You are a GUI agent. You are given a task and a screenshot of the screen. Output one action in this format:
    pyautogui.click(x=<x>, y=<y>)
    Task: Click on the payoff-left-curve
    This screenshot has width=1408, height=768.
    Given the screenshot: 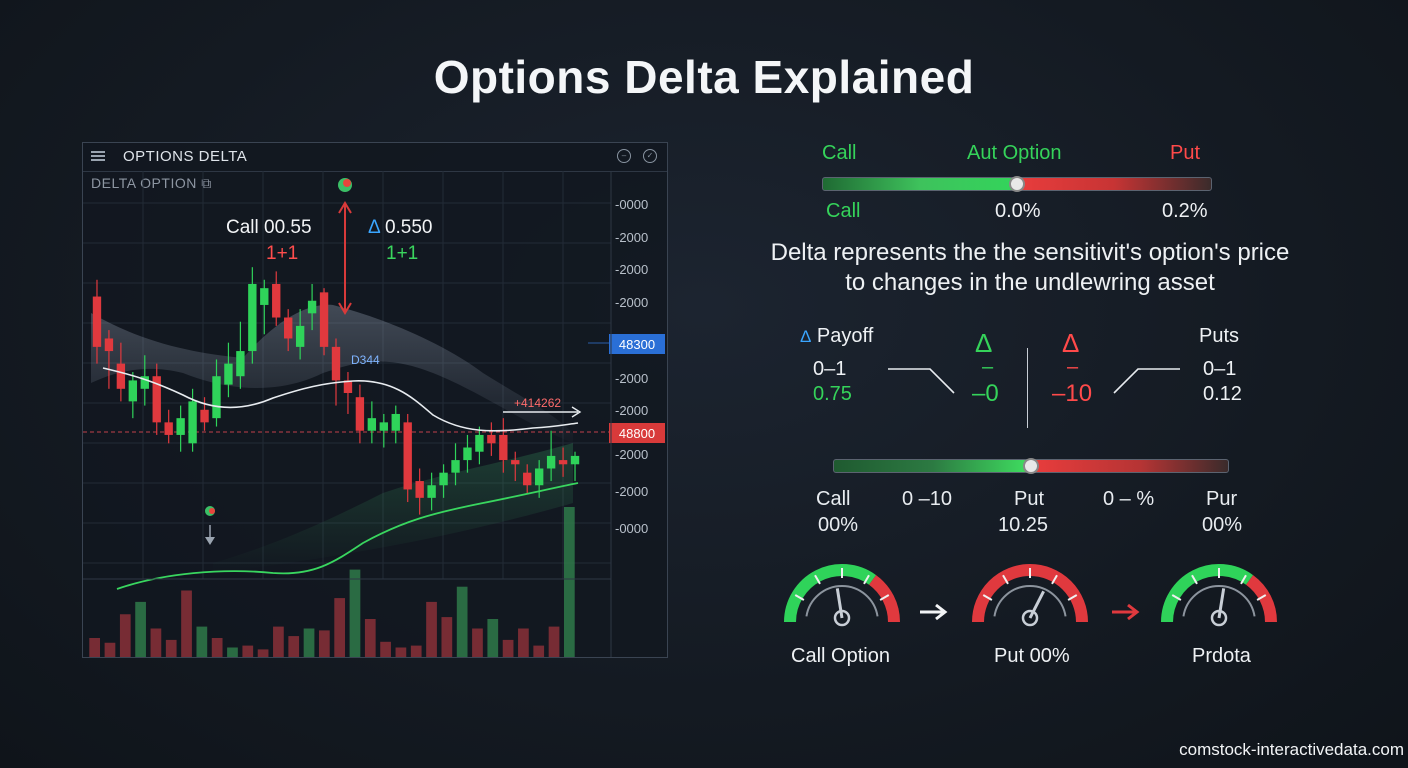 What is the action you would take?
    pyautogui.click(x=921, y=381)
    